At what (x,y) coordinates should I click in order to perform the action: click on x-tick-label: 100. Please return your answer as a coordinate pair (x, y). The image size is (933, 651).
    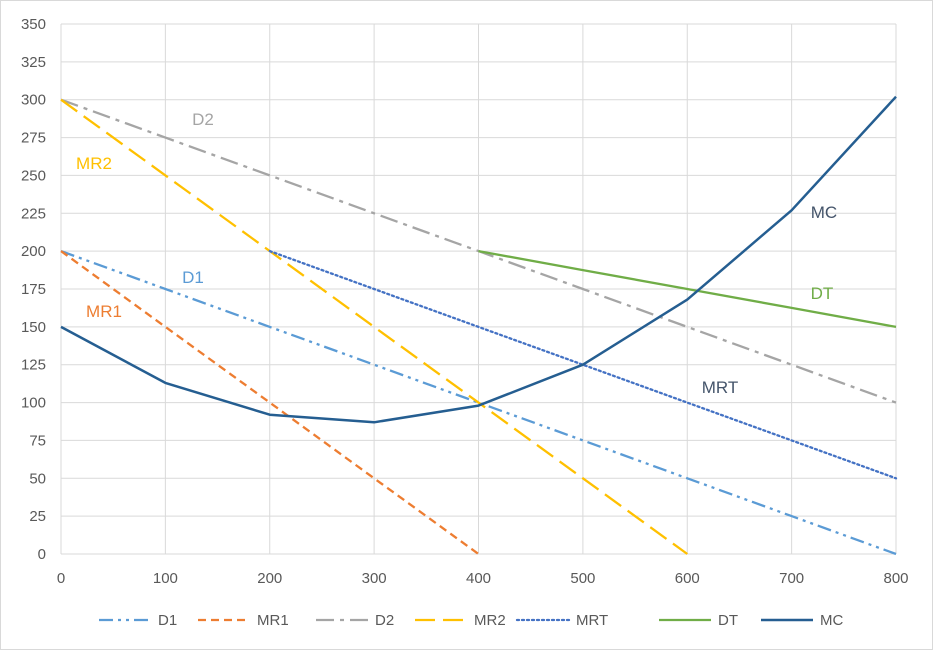
    Looking at the image, I should click on (165, 578).